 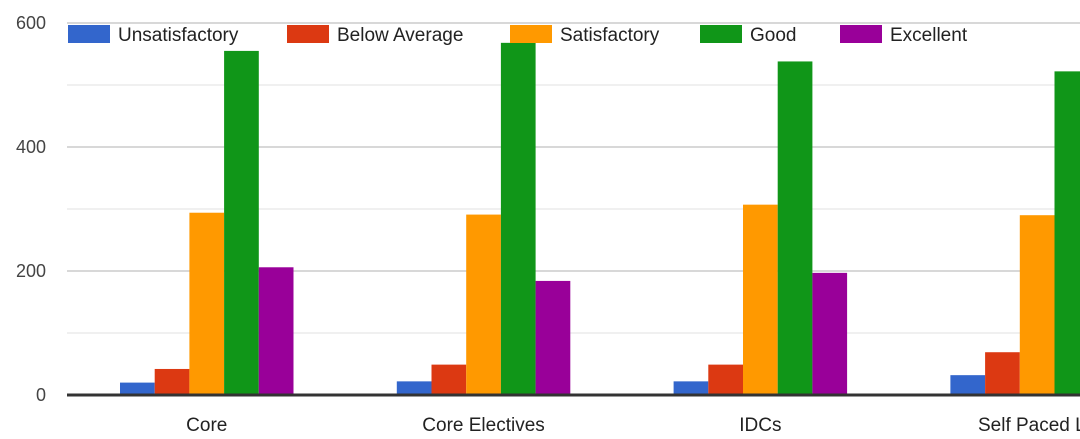 What do you see at coordinates (1029, 425) in the screenshot?
I see `x-category-label: Self Paced Le` at bounding box center [1029, 425].